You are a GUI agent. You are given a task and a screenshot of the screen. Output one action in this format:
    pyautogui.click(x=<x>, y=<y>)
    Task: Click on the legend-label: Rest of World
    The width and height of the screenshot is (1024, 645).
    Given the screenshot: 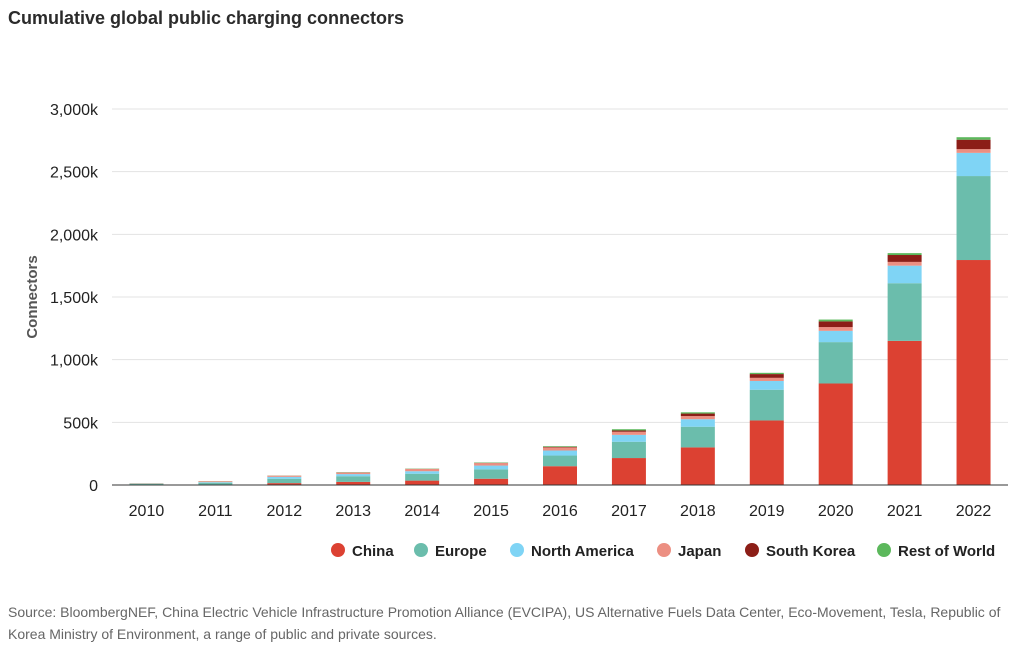 What is the action you would take?
    pyautogui.click(x=946, y=551)
    